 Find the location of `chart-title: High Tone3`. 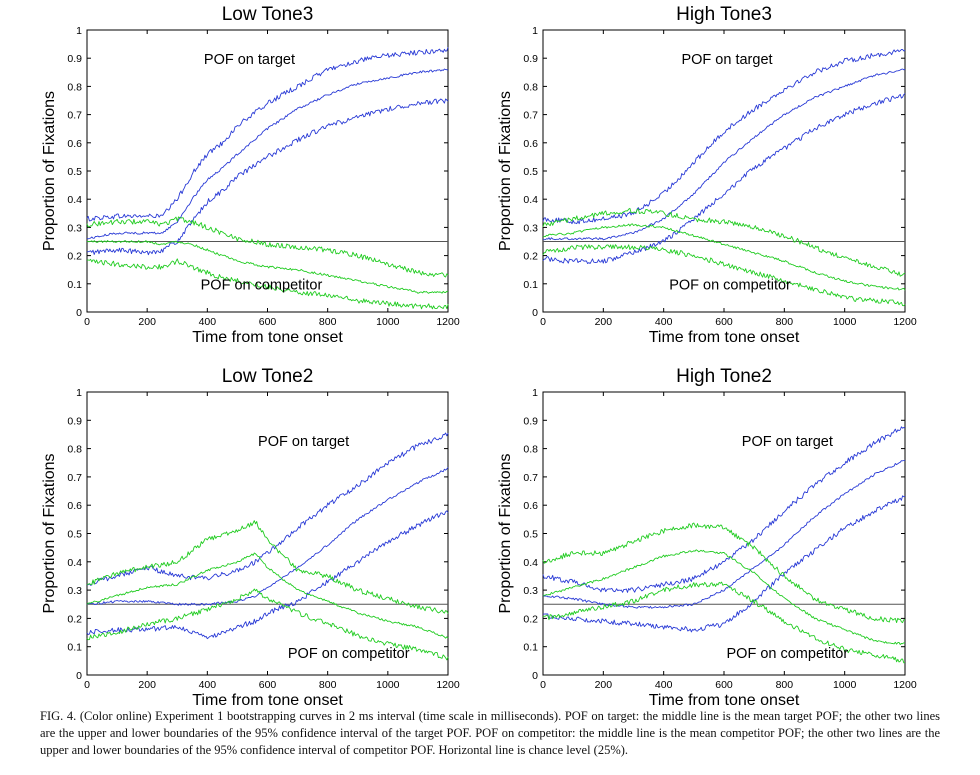

chart-title: High Tone3 is located at coordinates (724, 14).